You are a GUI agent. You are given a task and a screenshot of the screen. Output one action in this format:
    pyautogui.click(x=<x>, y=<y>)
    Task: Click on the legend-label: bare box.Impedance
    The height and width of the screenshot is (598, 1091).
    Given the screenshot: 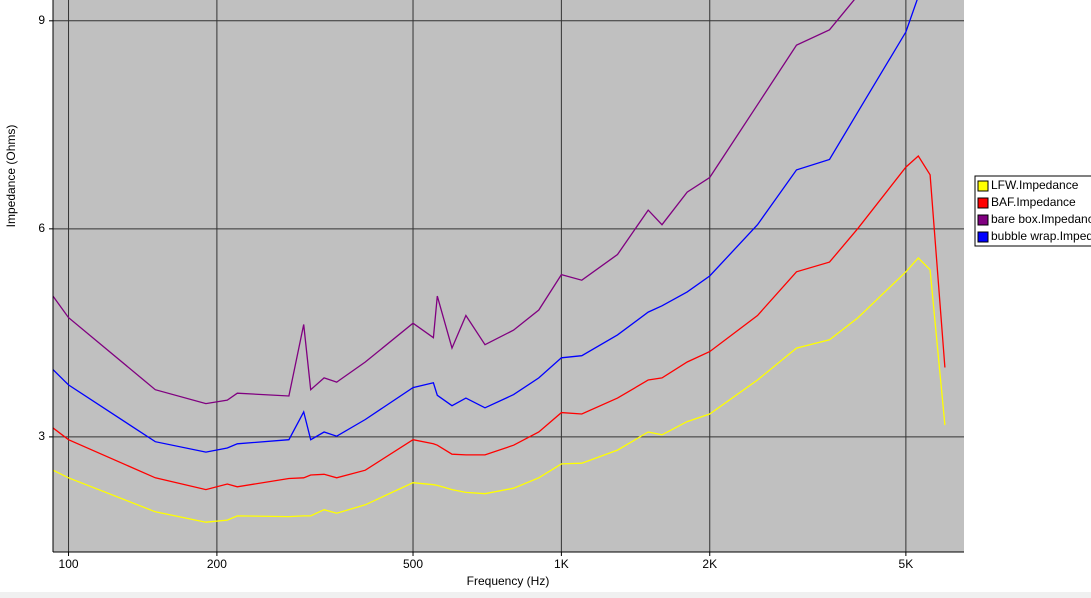 What is the action you would take?
    pyautogui.click(x=1041, y=219)
    